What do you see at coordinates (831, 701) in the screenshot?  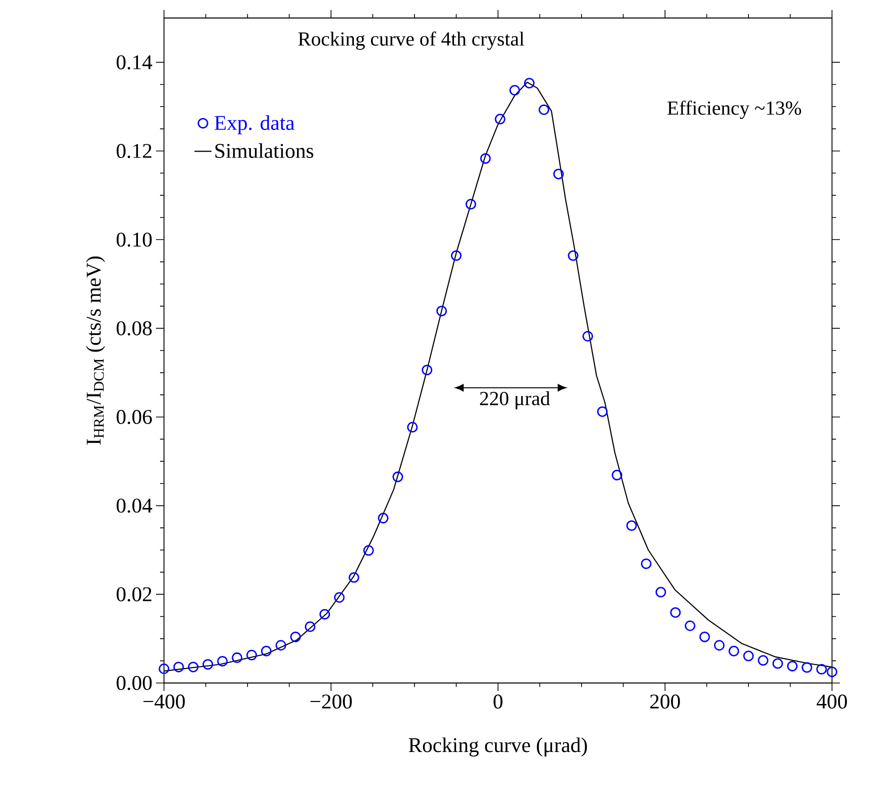 I see `x-tick-label: 400` at bounding box center [831, 701].